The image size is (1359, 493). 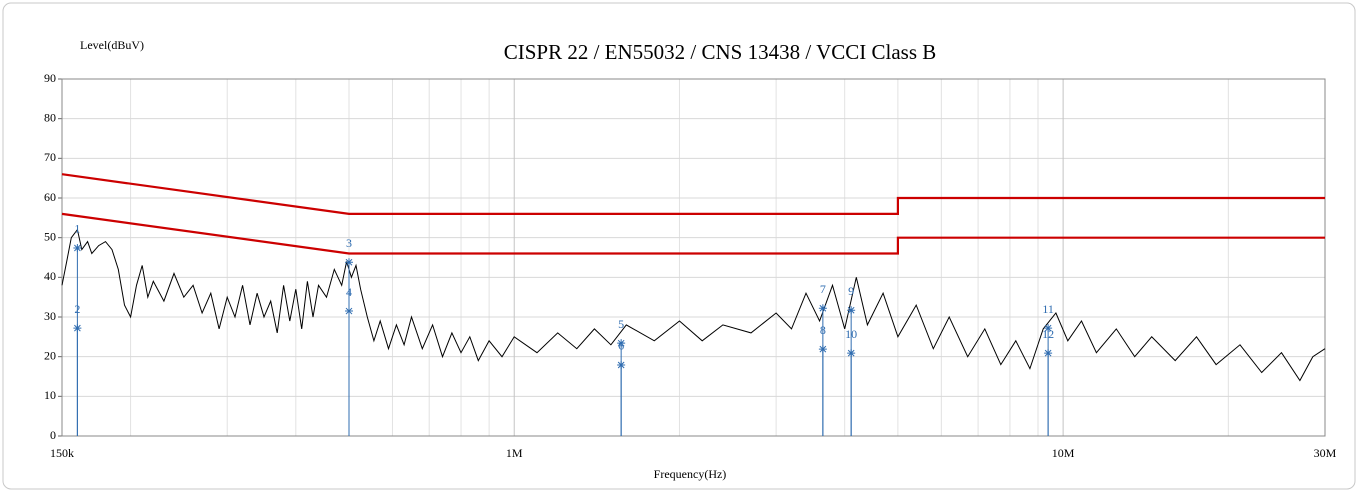 What do you see at coordinates (851, 291) in the screenshot?
I see `marker-label: 9` at bounding box center [851, 291].